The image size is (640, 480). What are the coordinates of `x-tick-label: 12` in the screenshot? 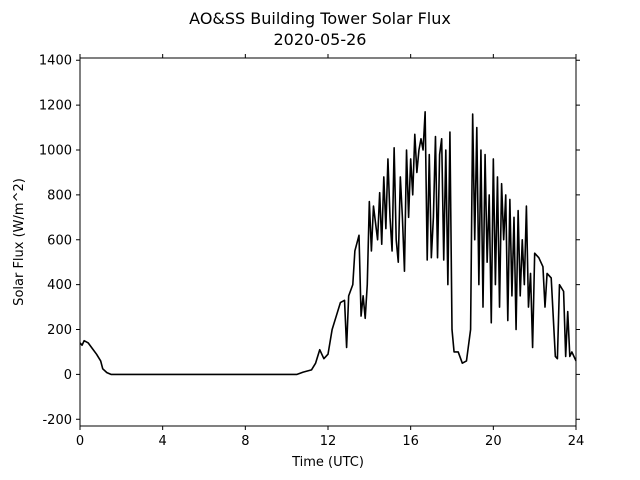 It's located at (328, 441).